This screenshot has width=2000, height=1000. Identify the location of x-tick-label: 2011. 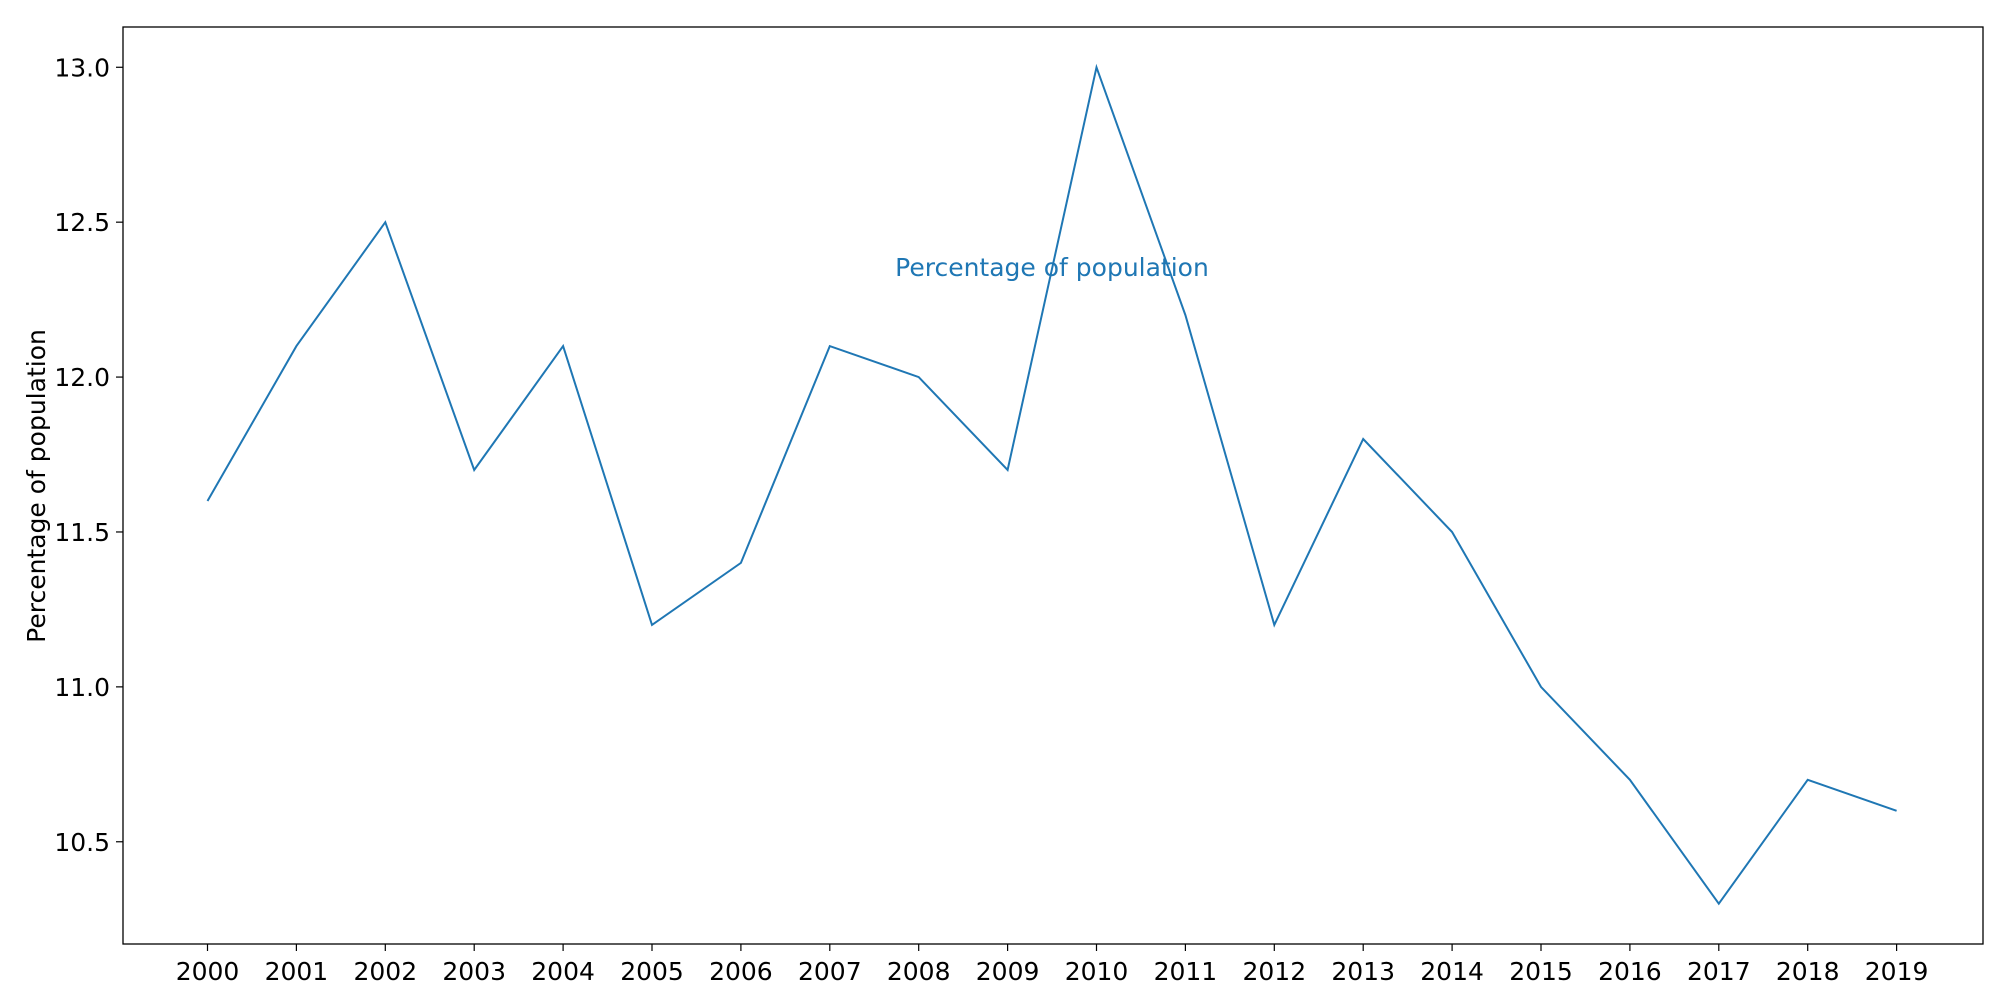
(1186, 971).